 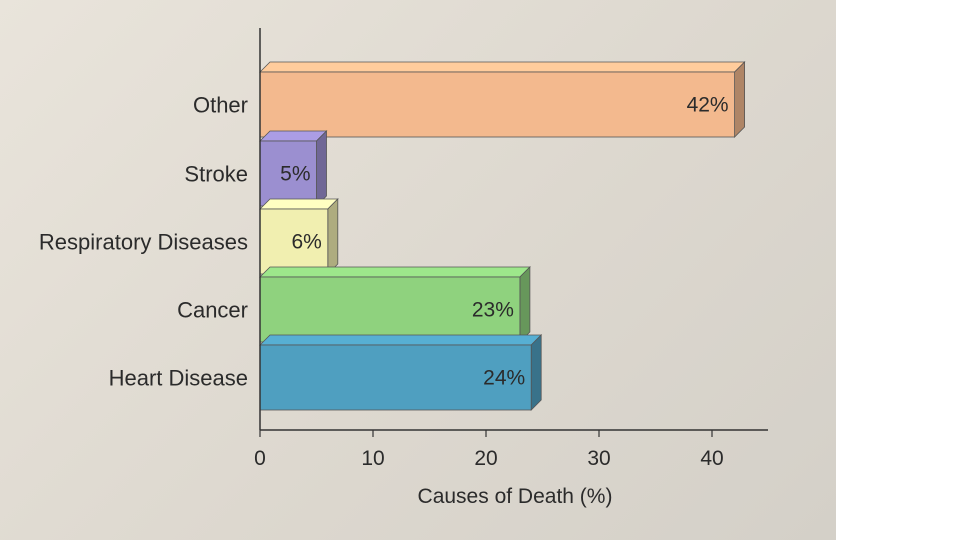 What do you see at coordinates (306, 242) in the screenshot?
I see `bar-value-label: 6%` at bounding box center [306, 242].